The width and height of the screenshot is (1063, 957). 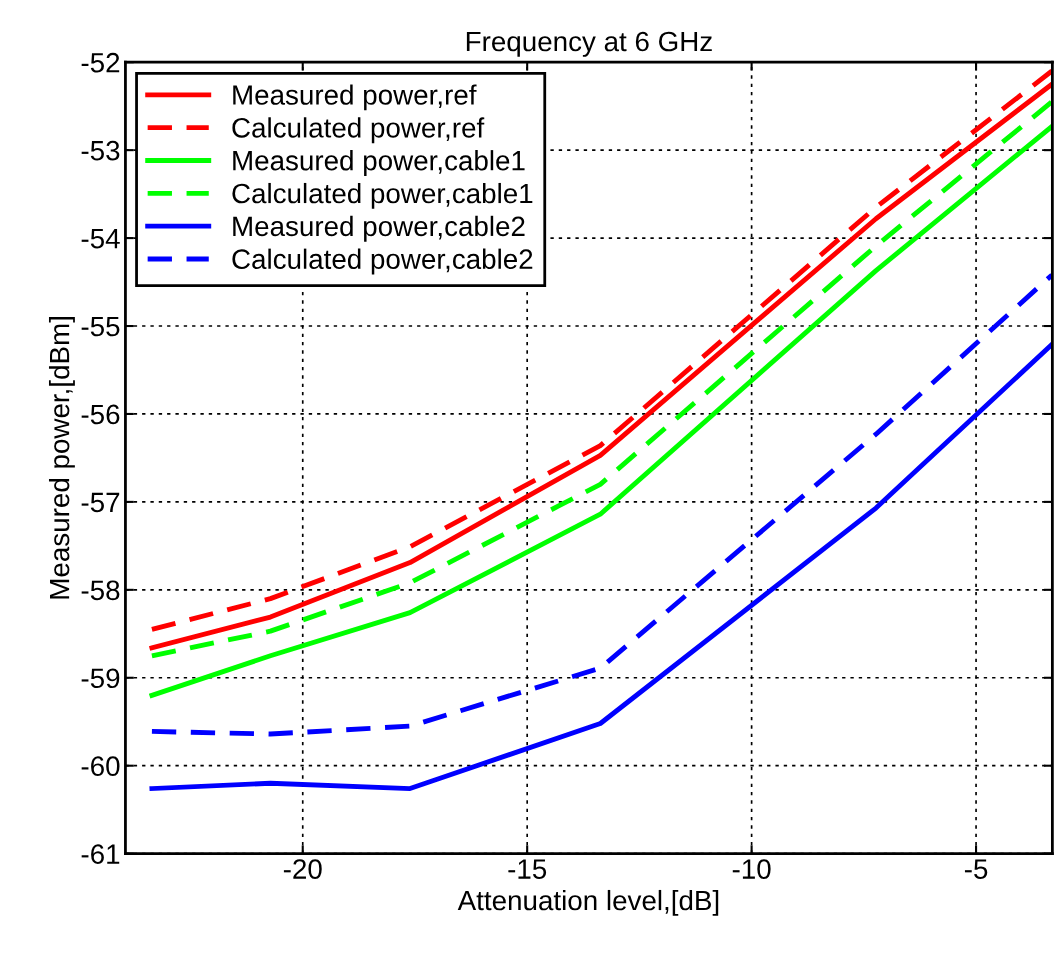 I want to click on legend-label: Measured power,ref, so click(x=355, y=97).